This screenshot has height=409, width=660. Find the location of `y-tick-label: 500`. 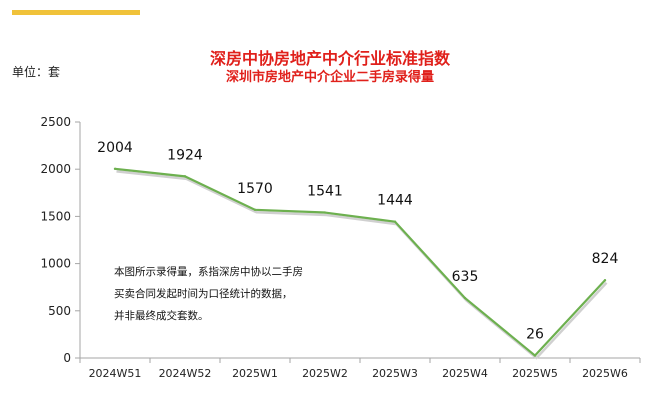

y-tick-label: 500 is located at coordinates (59, 311).